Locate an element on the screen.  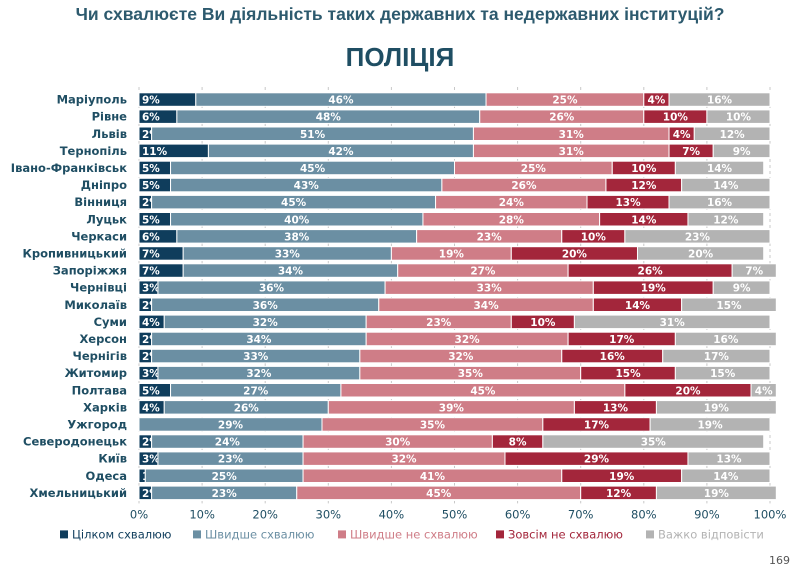
category-label: Хмельницький is located at coordinates (78, 493).